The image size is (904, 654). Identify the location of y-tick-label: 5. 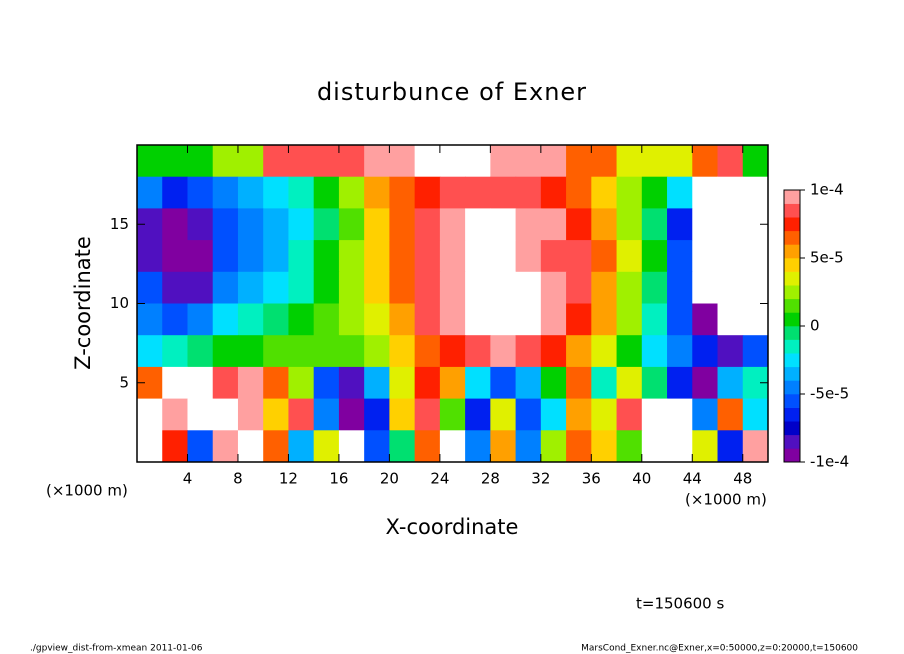
(124, 382).